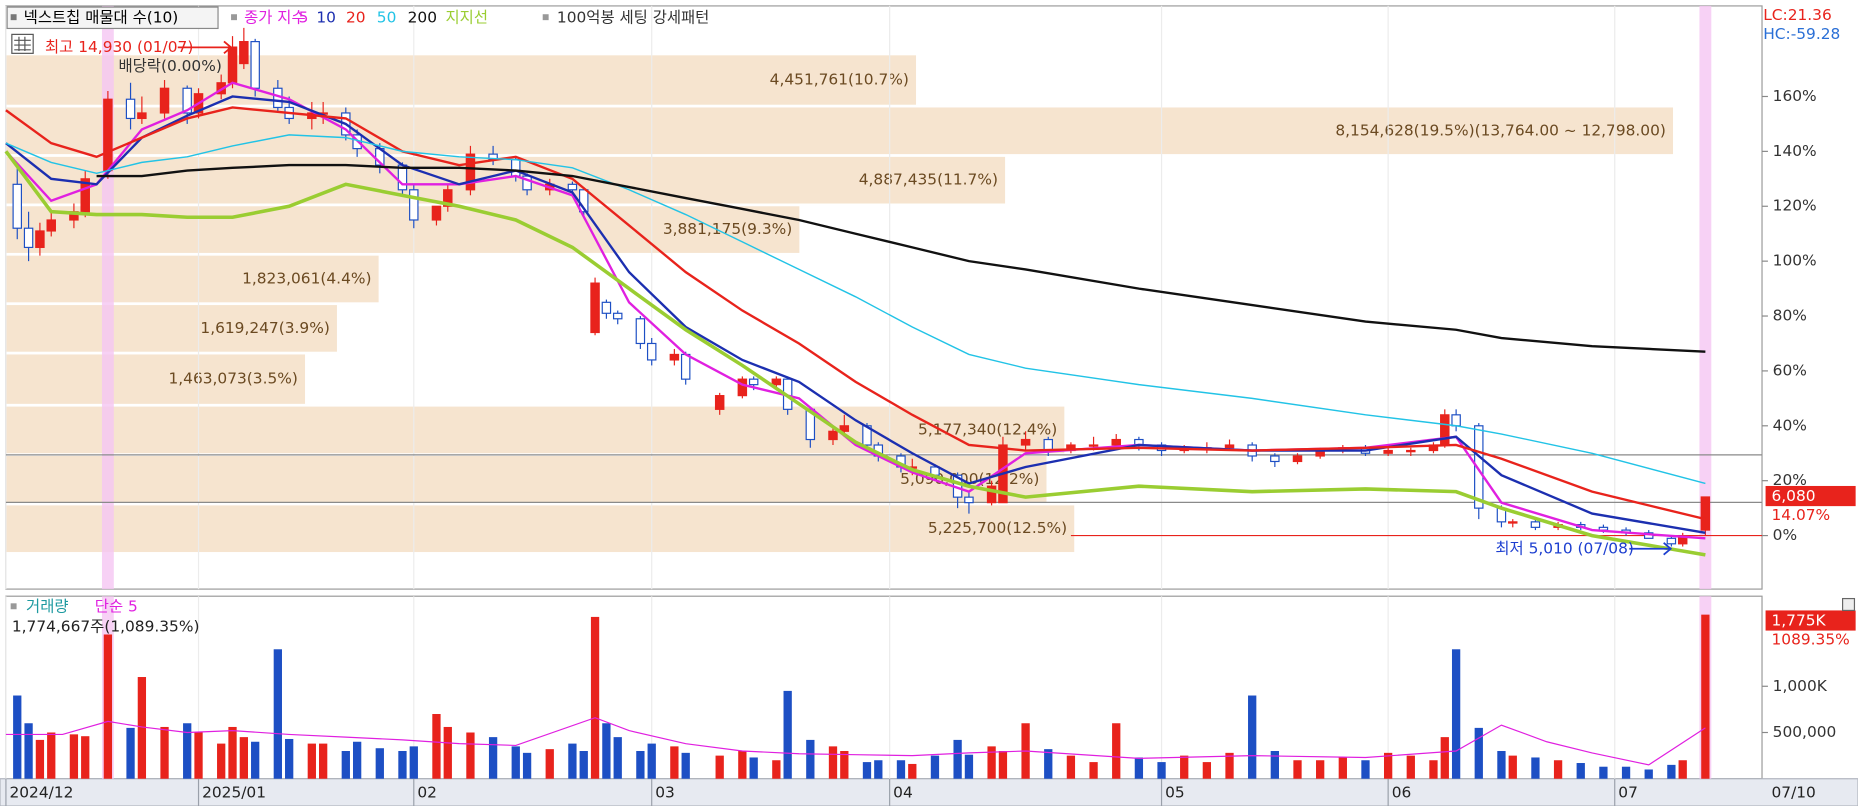  I want to click on dividend-note: 배당락(0.00%), so click(169, 66).